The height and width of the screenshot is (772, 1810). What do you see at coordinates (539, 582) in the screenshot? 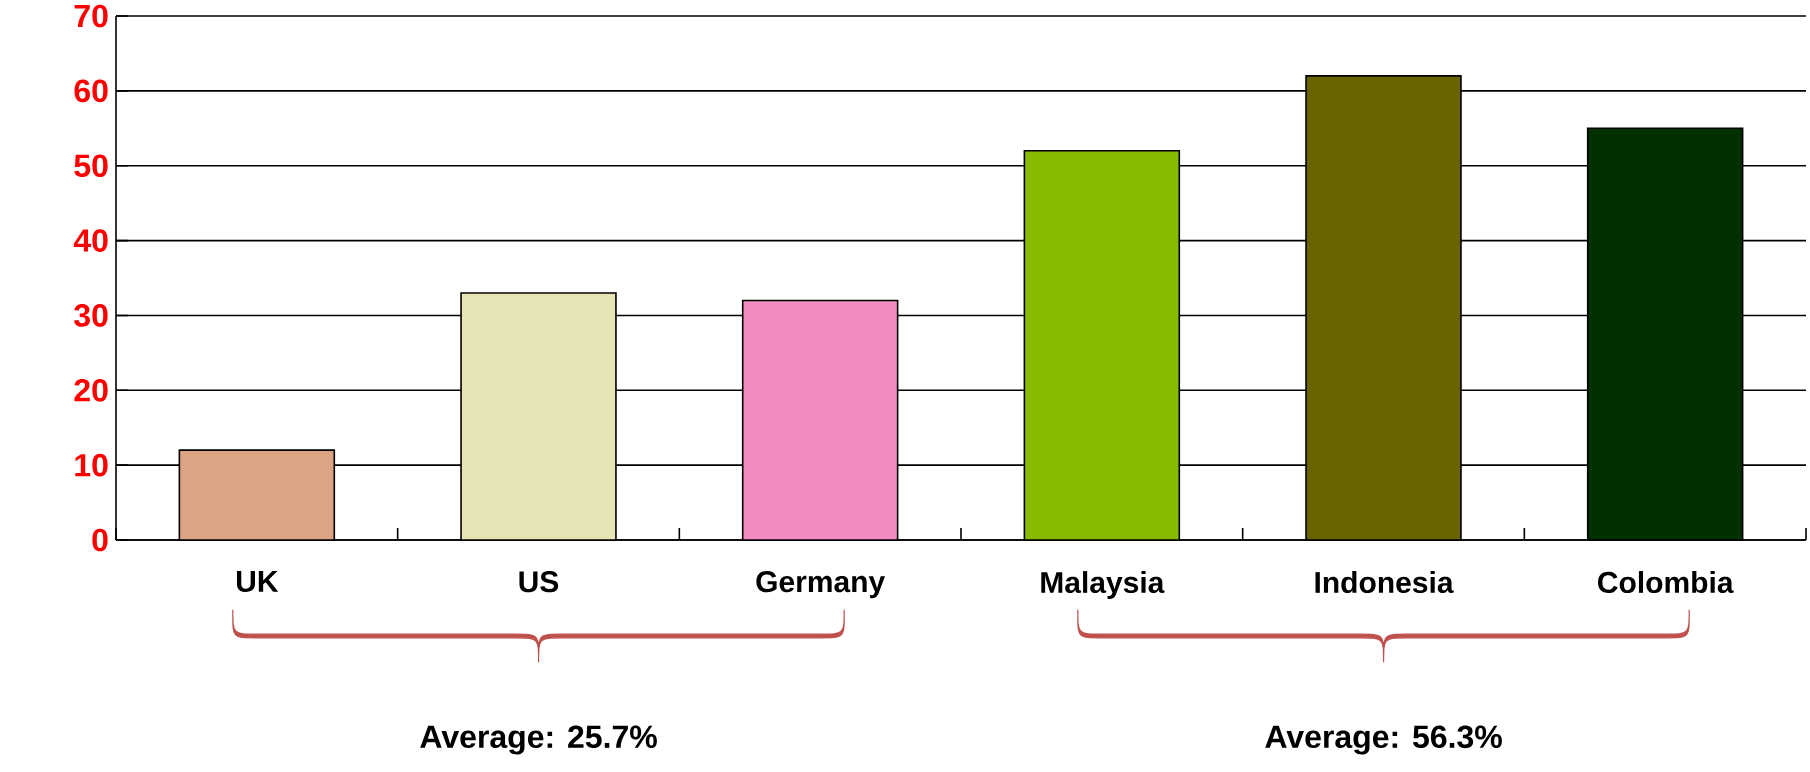
I see `x-tick-label: US` at bounding box center [539, 582].